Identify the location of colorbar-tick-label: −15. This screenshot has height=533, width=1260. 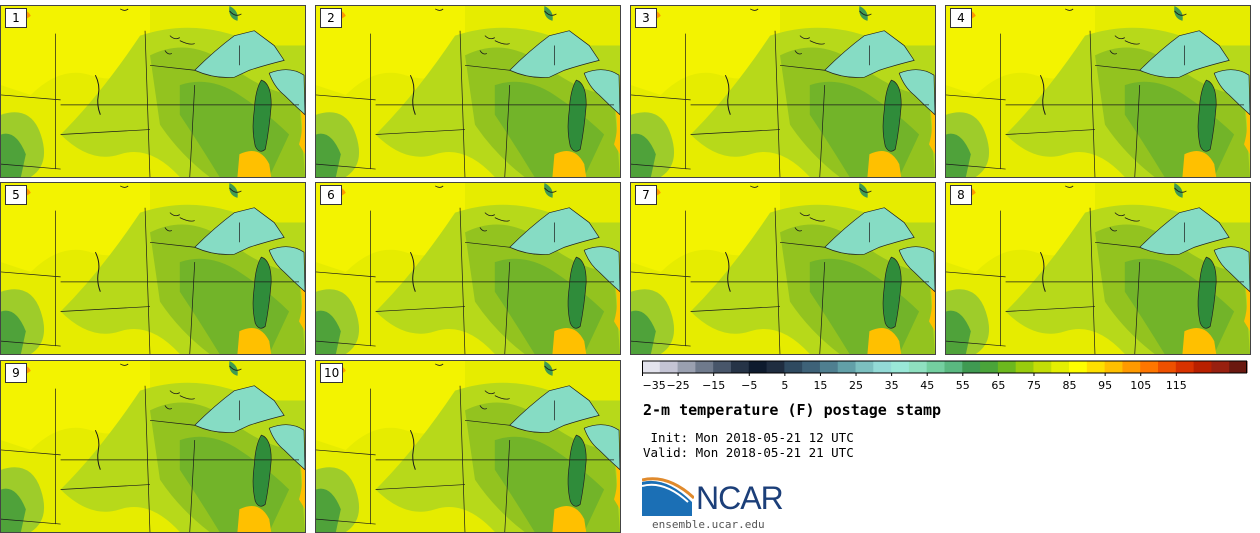
(713, 385).